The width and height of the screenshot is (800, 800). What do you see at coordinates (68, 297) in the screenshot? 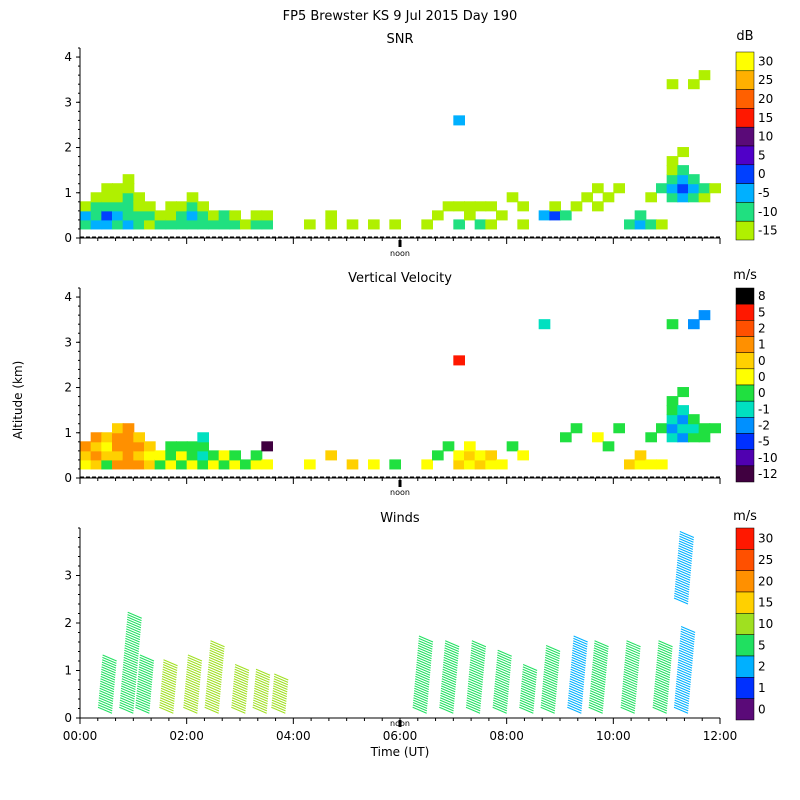
I see `y-tick-label: 4` at bounding box center [68, 297].